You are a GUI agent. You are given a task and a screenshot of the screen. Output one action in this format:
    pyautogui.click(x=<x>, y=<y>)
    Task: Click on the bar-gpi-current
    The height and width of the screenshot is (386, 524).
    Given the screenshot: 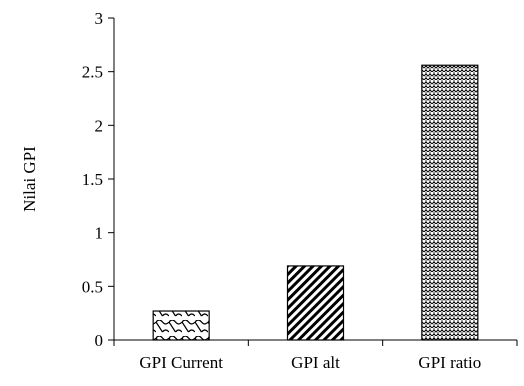 What is the action you would take?
    pyautogui.click(x=181, y=325)
    